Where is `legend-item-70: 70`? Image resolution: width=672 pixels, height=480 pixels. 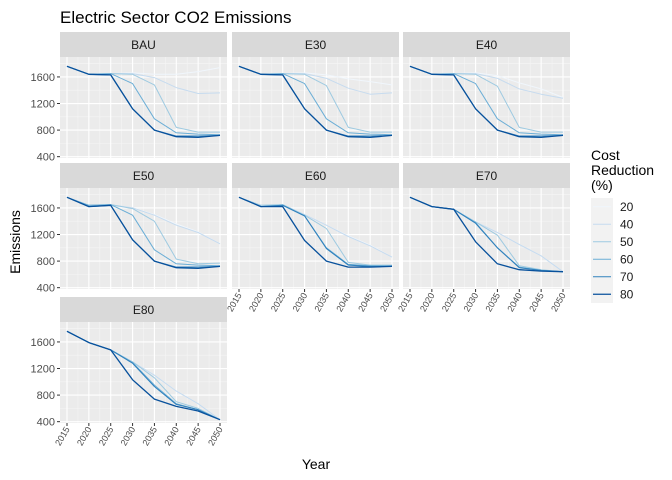
legend-item-70: 70 is located at coordinates (612, 277).